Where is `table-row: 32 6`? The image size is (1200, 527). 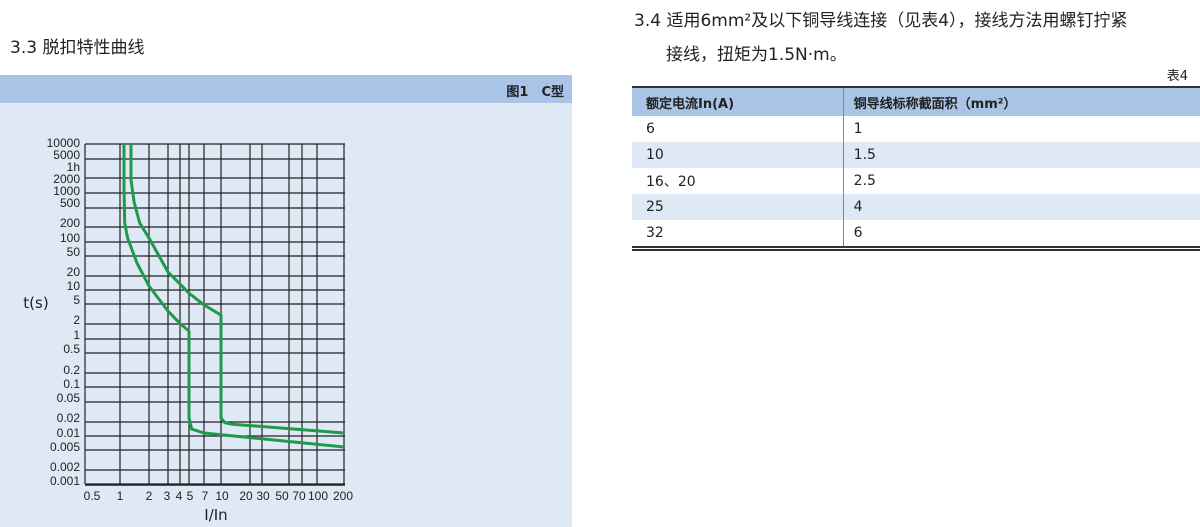 table-row: 32 6 is located at coordinates (916, 234).